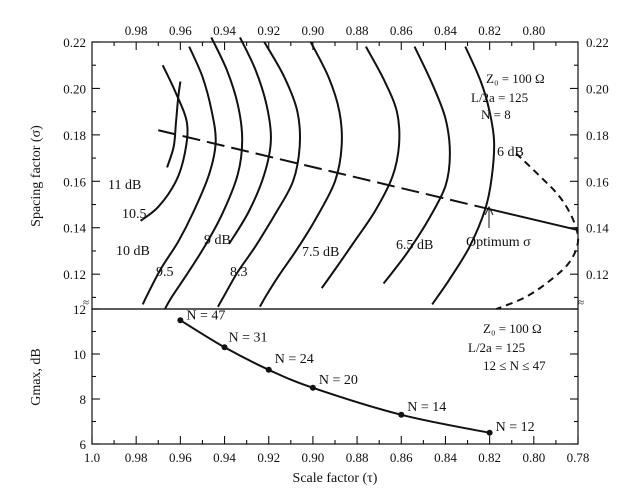  I want to click on bottom-x-tick-label: 0.86, so click(401, 457).